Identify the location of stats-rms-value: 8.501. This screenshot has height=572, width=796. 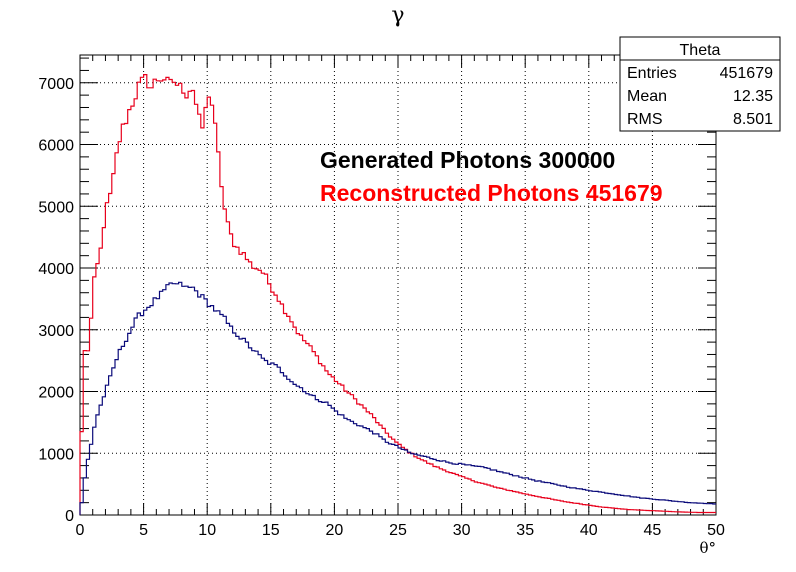
(753, 119).